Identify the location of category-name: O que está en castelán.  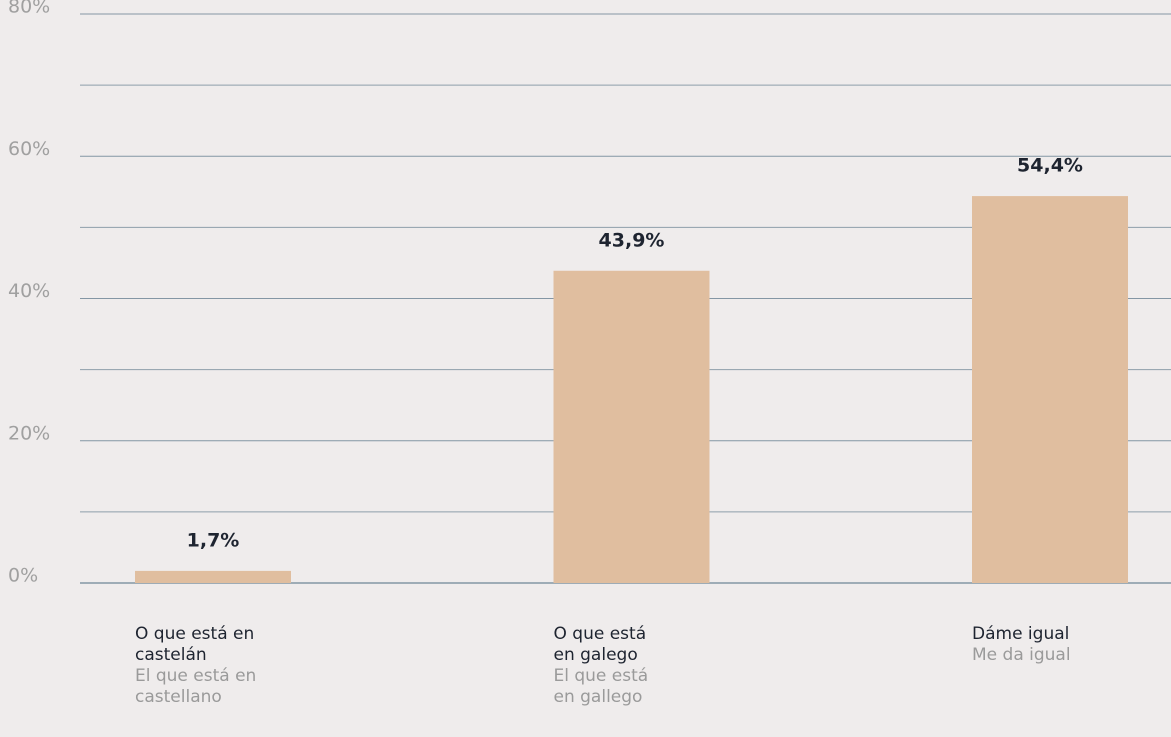
(195, 644).